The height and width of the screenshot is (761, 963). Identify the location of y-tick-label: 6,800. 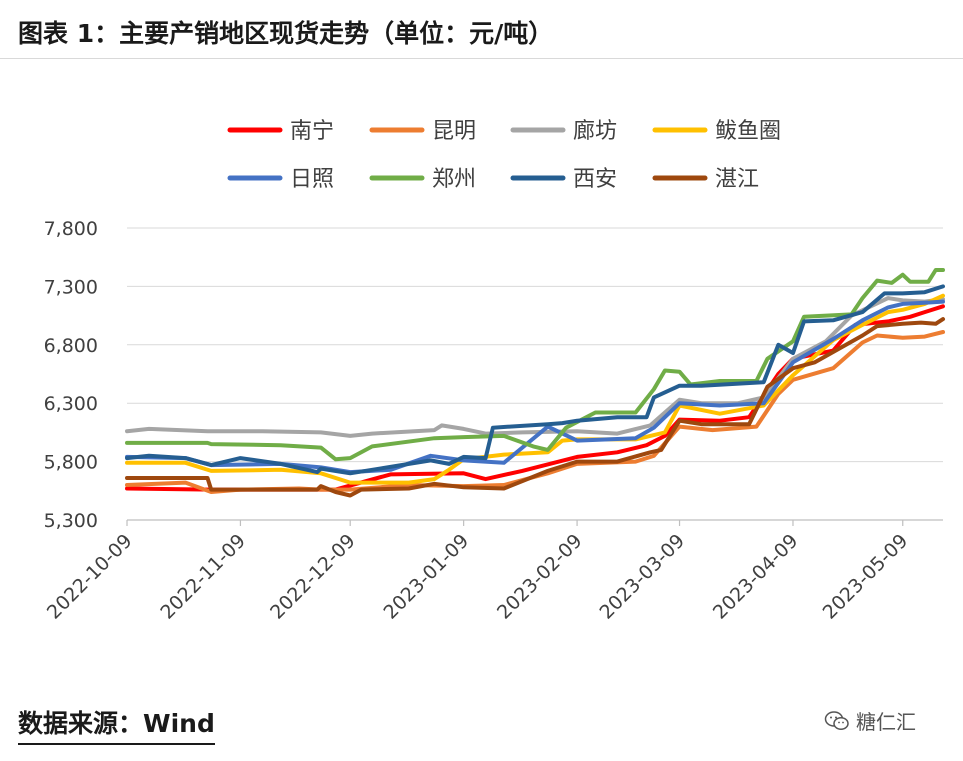
(71, 346).